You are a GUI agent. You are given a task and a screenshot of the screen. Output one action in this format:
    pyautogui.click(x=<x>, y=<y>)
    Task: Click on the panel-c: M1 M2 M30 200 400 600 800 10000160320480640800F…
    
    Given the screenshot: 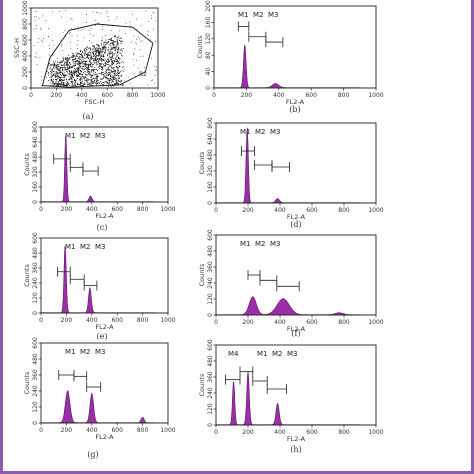 What is the action you would take?
    pyautogui.click(x=99, y=176)
    